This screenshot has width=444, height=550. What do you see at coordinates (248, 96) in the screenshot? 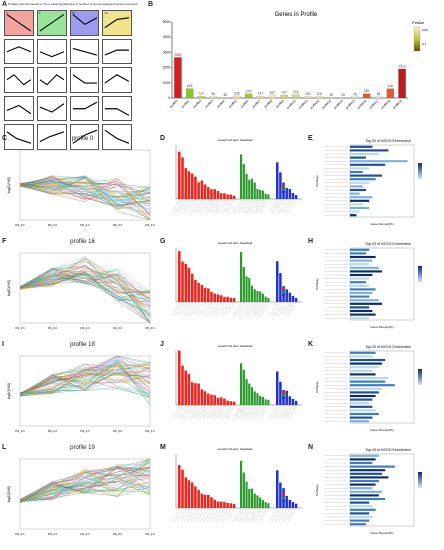
I see `bar` at bounding box center [248, 96].